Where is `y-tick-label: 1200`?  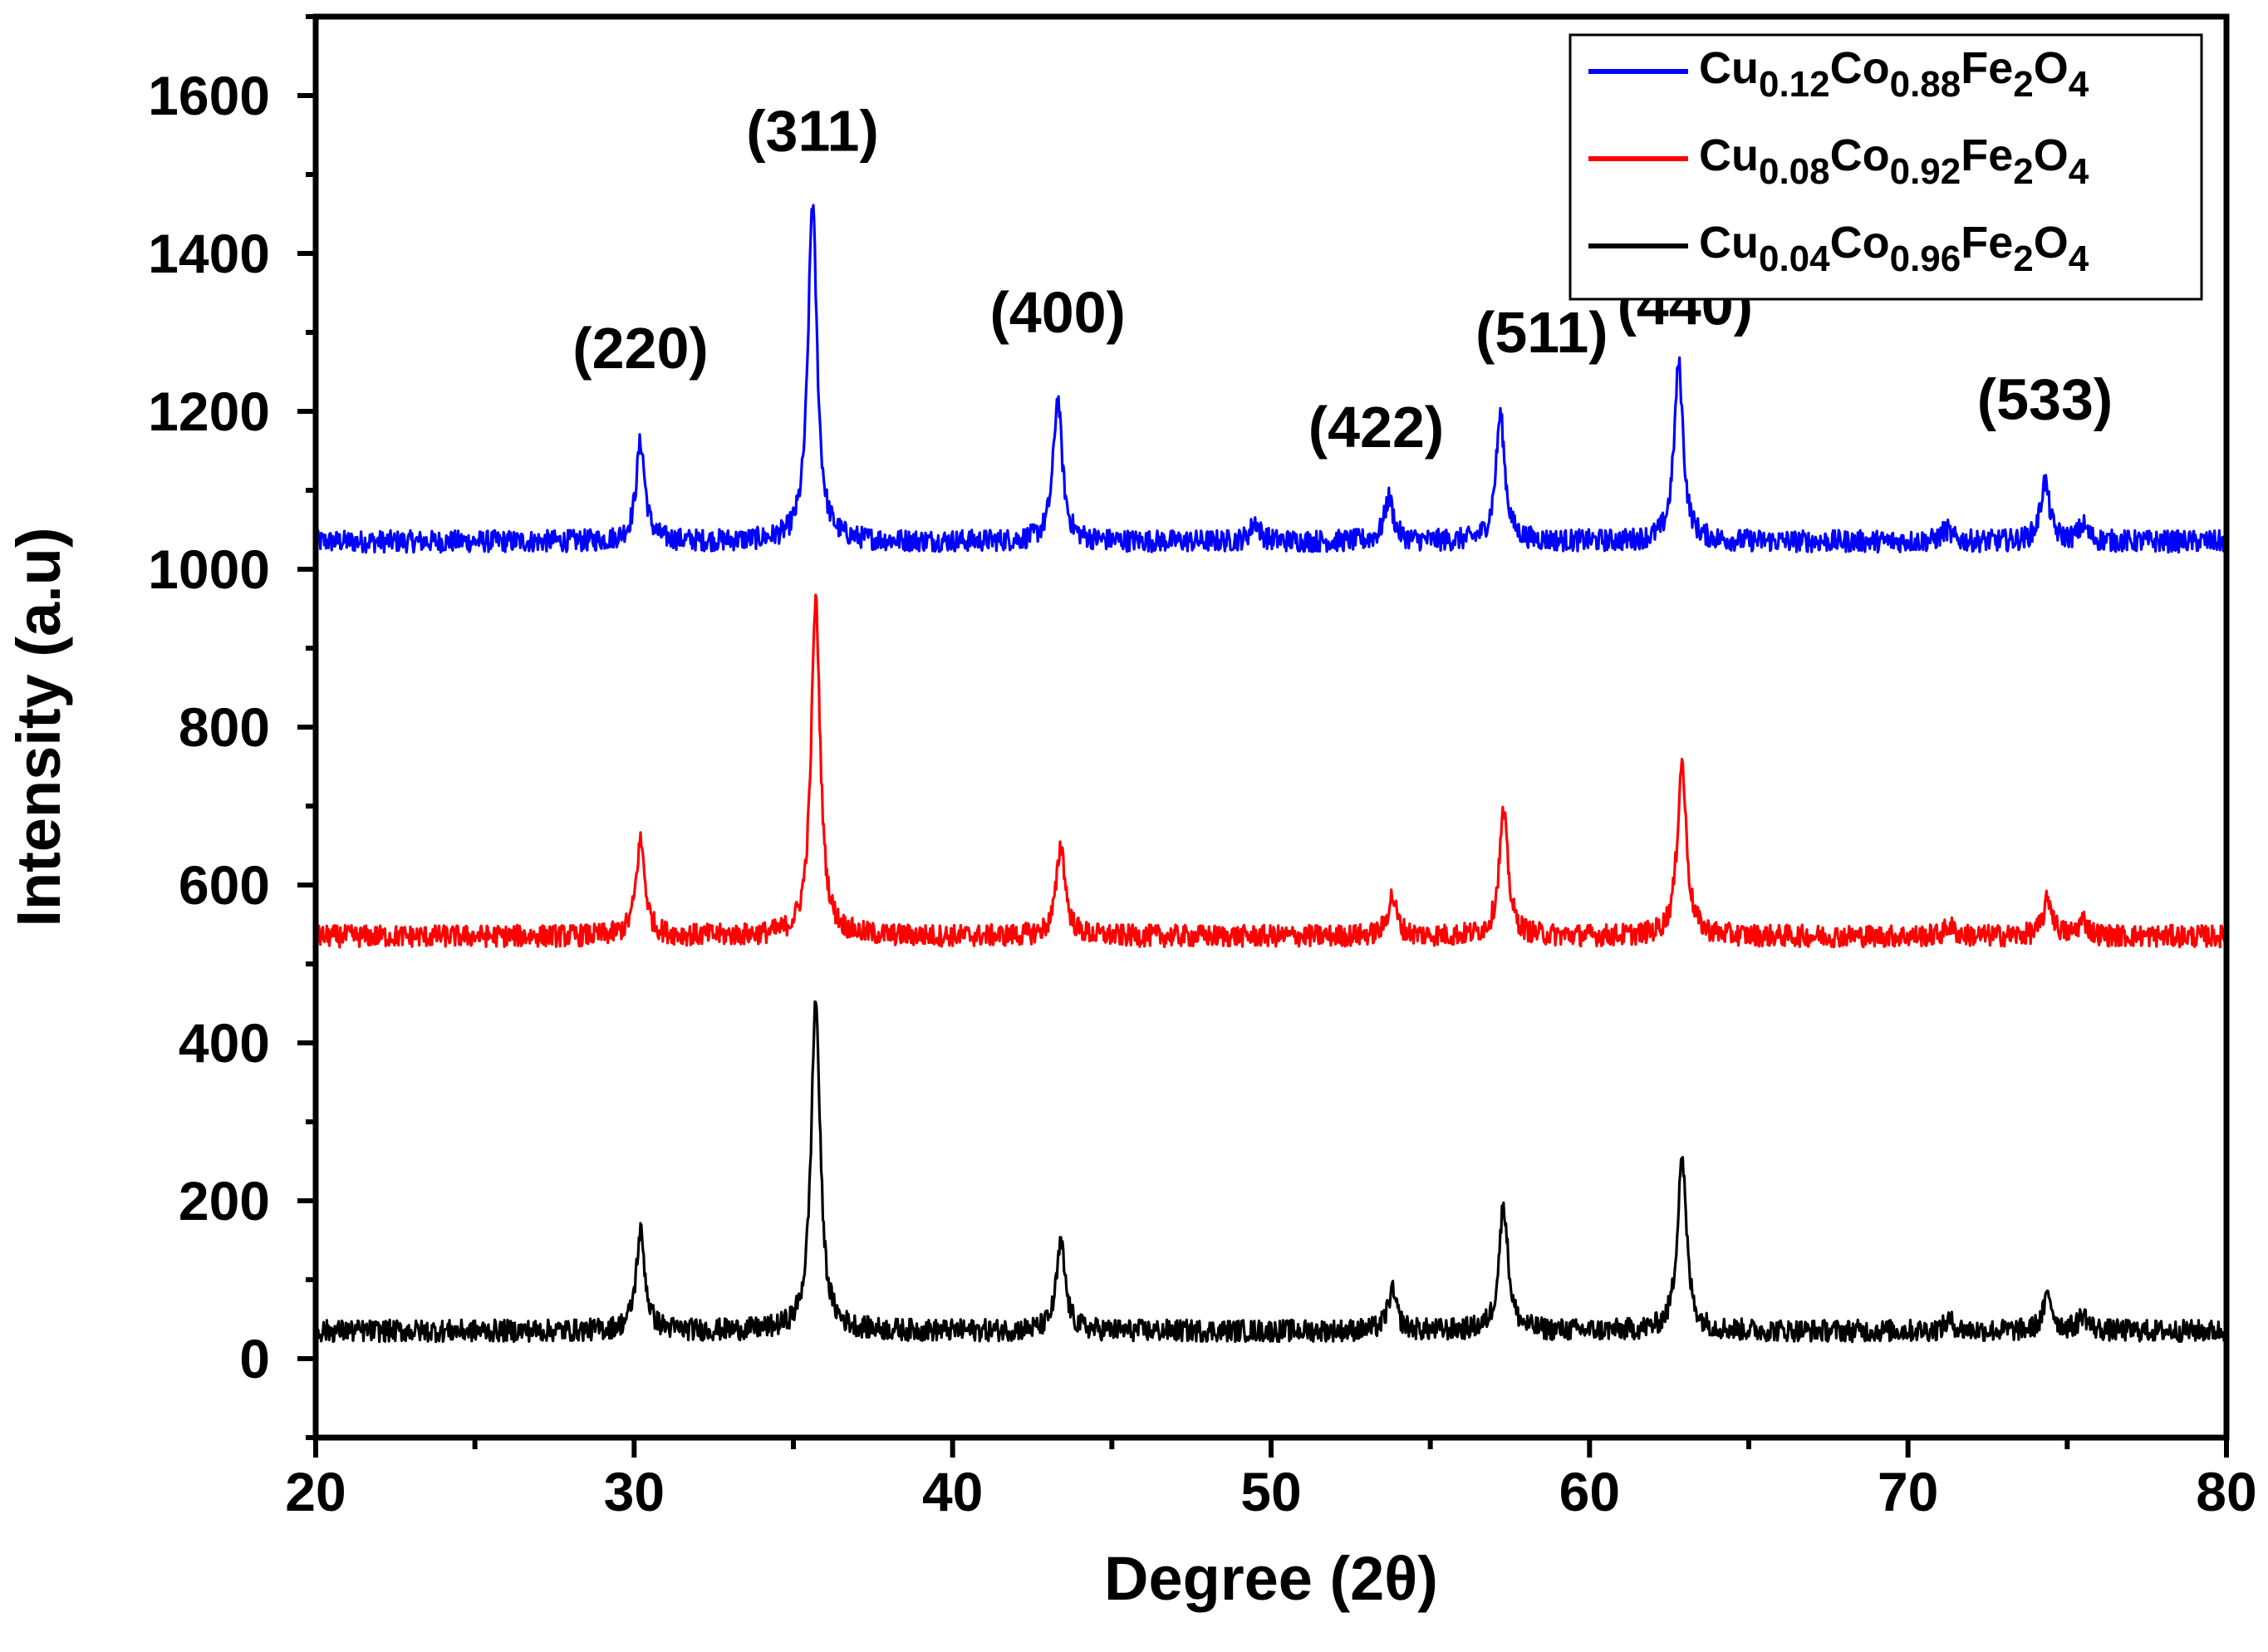
y-tick-label: 1200 is located at coordinates (209, 411).